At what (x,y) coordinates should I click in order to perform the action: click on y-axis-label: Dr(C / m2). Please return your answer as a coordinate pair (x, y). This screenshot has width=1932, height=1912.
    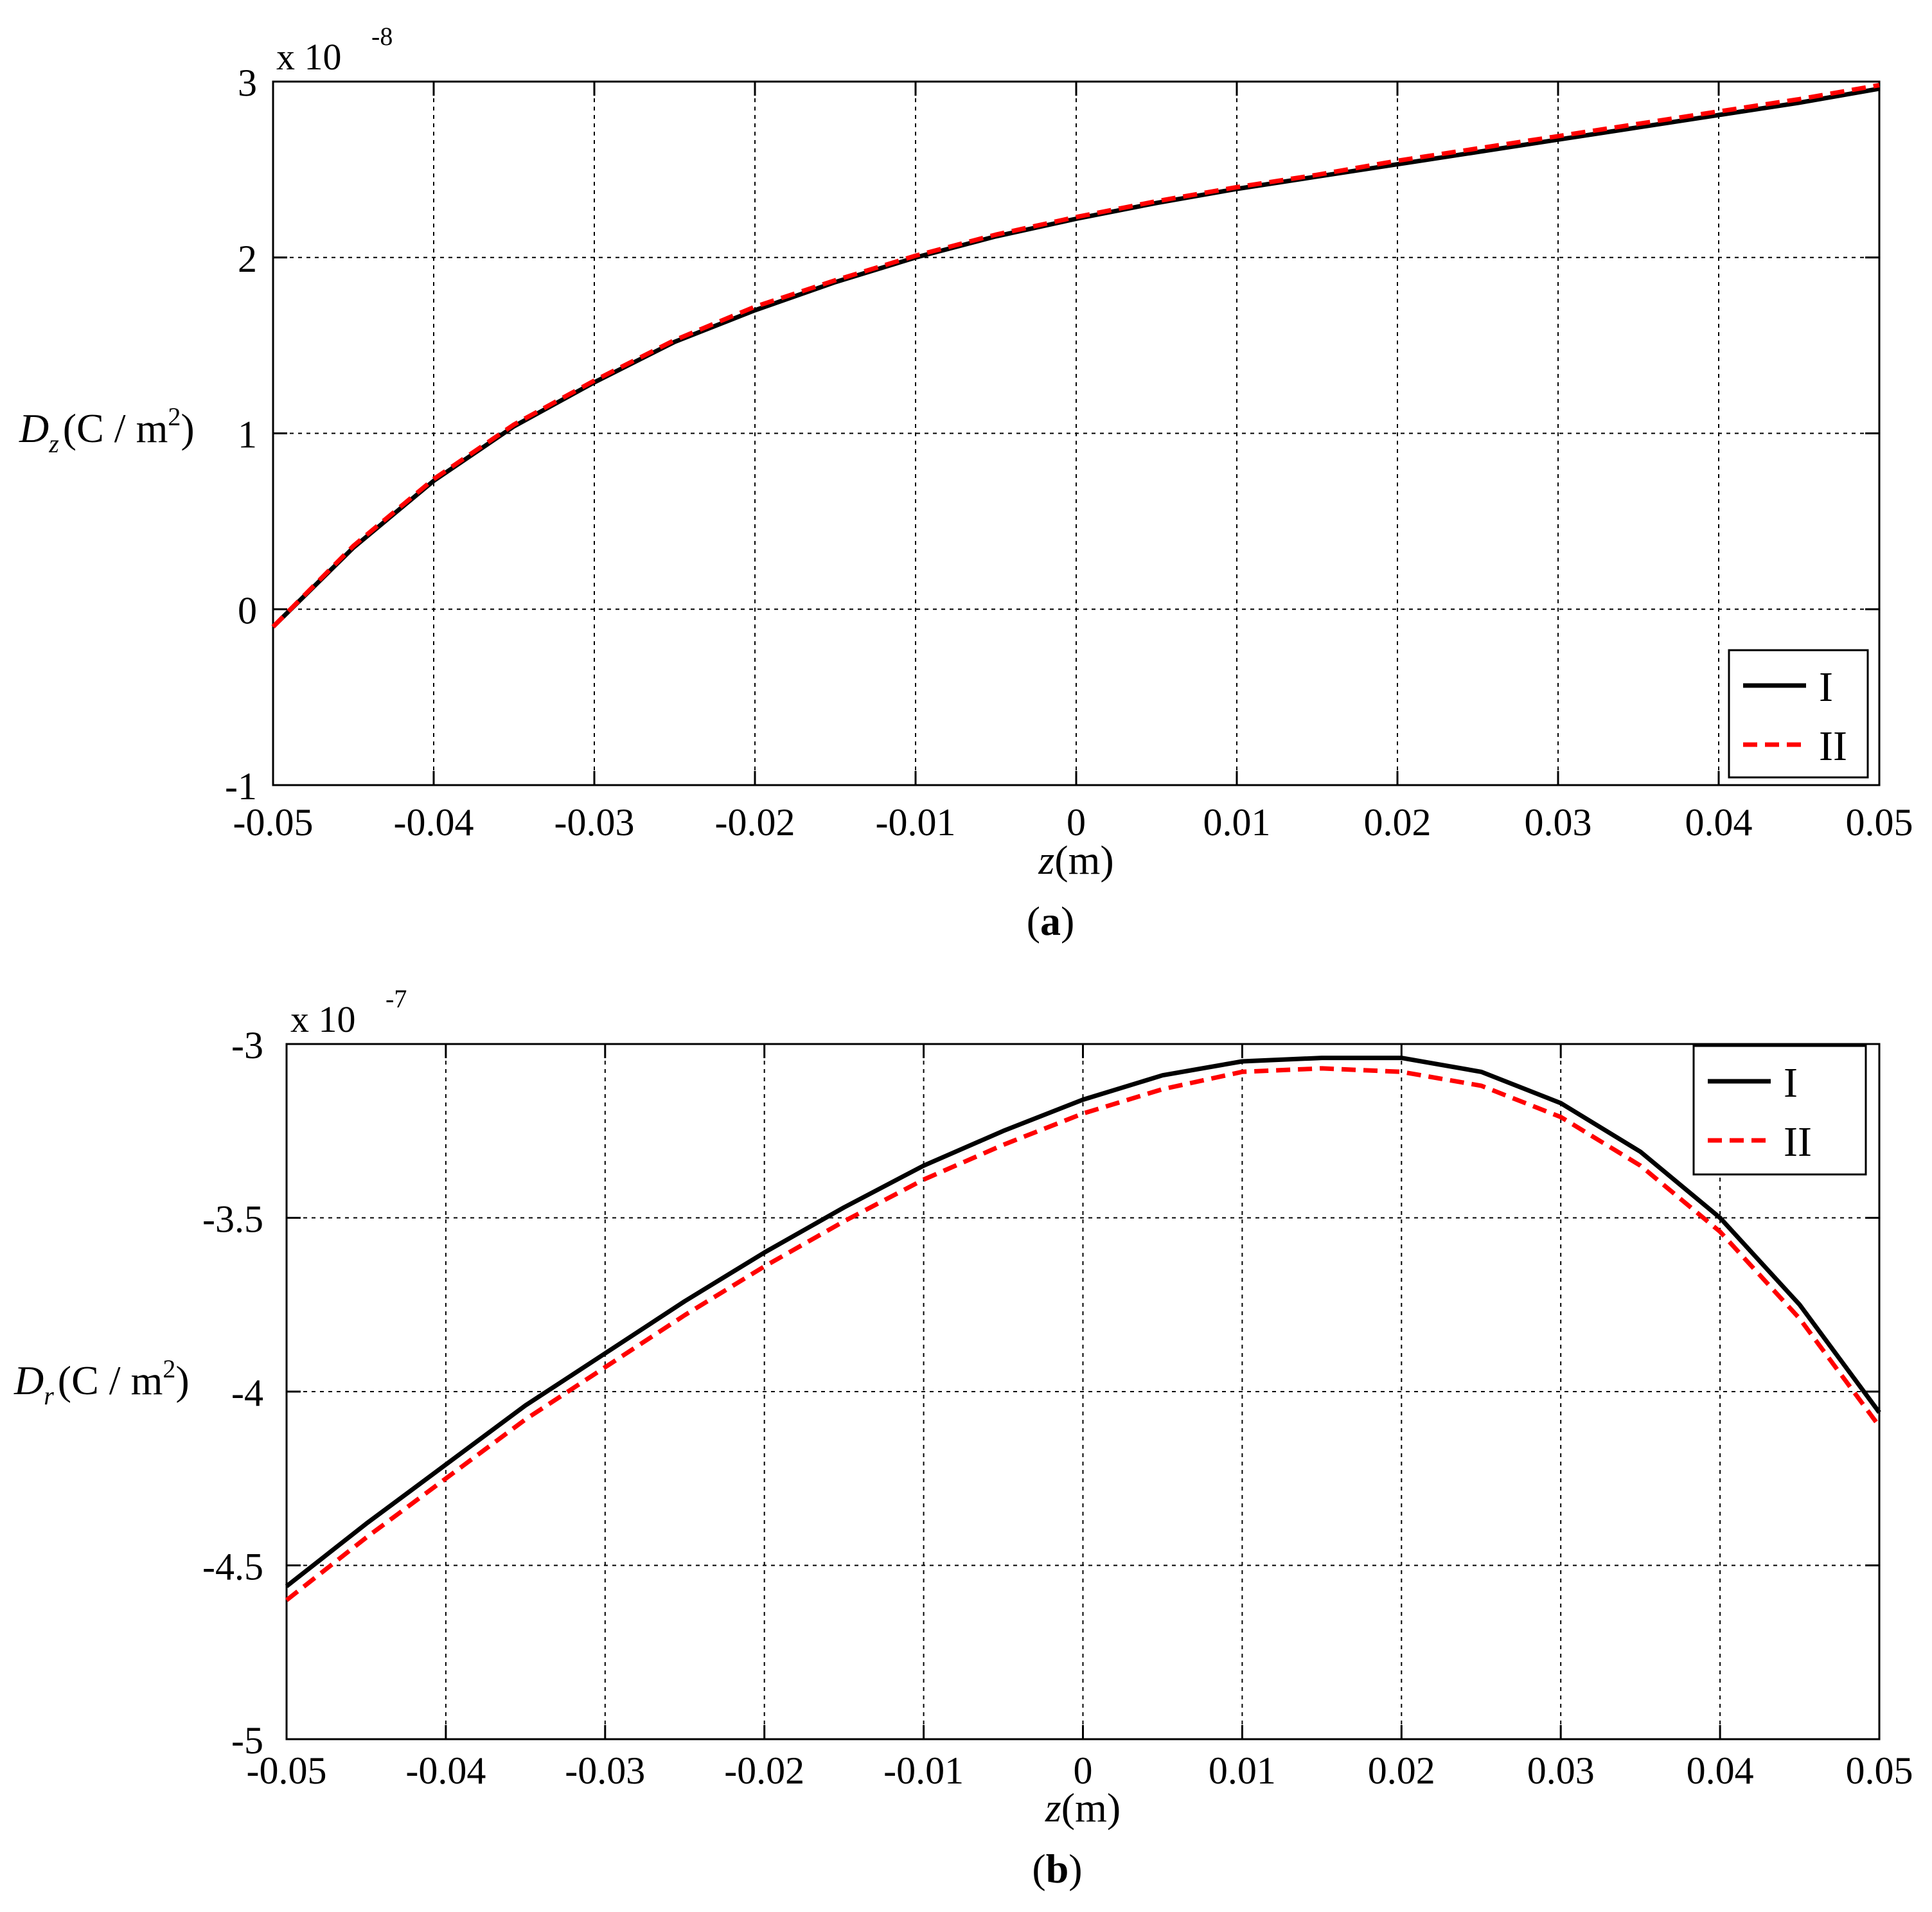
    Looking at the image, I should click on (101, 1382).